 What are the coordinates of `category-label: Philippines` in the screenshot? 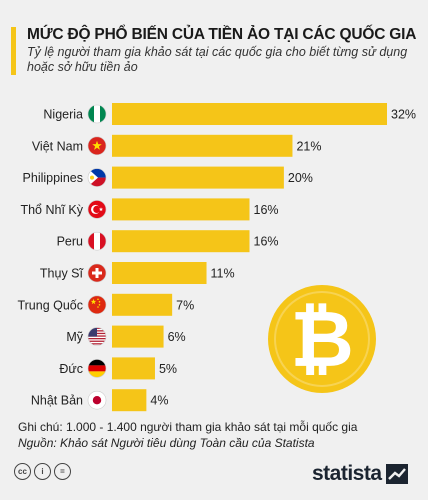 It's located at (53, 178).